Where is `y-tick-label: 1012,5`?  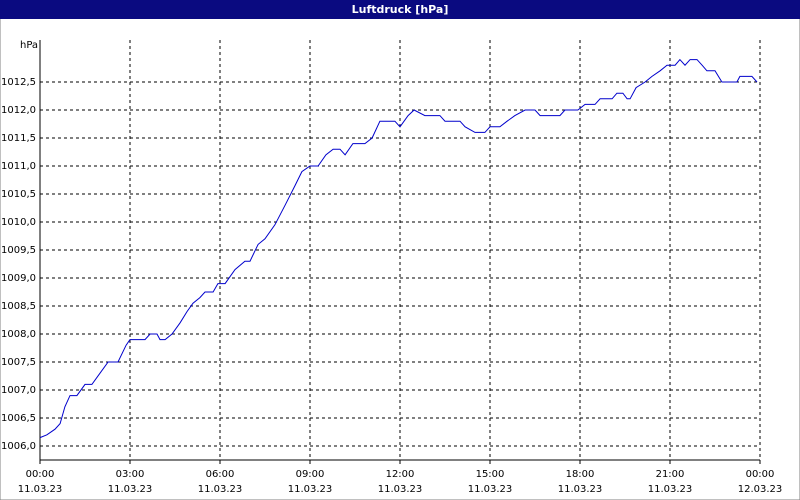 y-tick-label: 1012,5 is located at coordinates (18, 82).